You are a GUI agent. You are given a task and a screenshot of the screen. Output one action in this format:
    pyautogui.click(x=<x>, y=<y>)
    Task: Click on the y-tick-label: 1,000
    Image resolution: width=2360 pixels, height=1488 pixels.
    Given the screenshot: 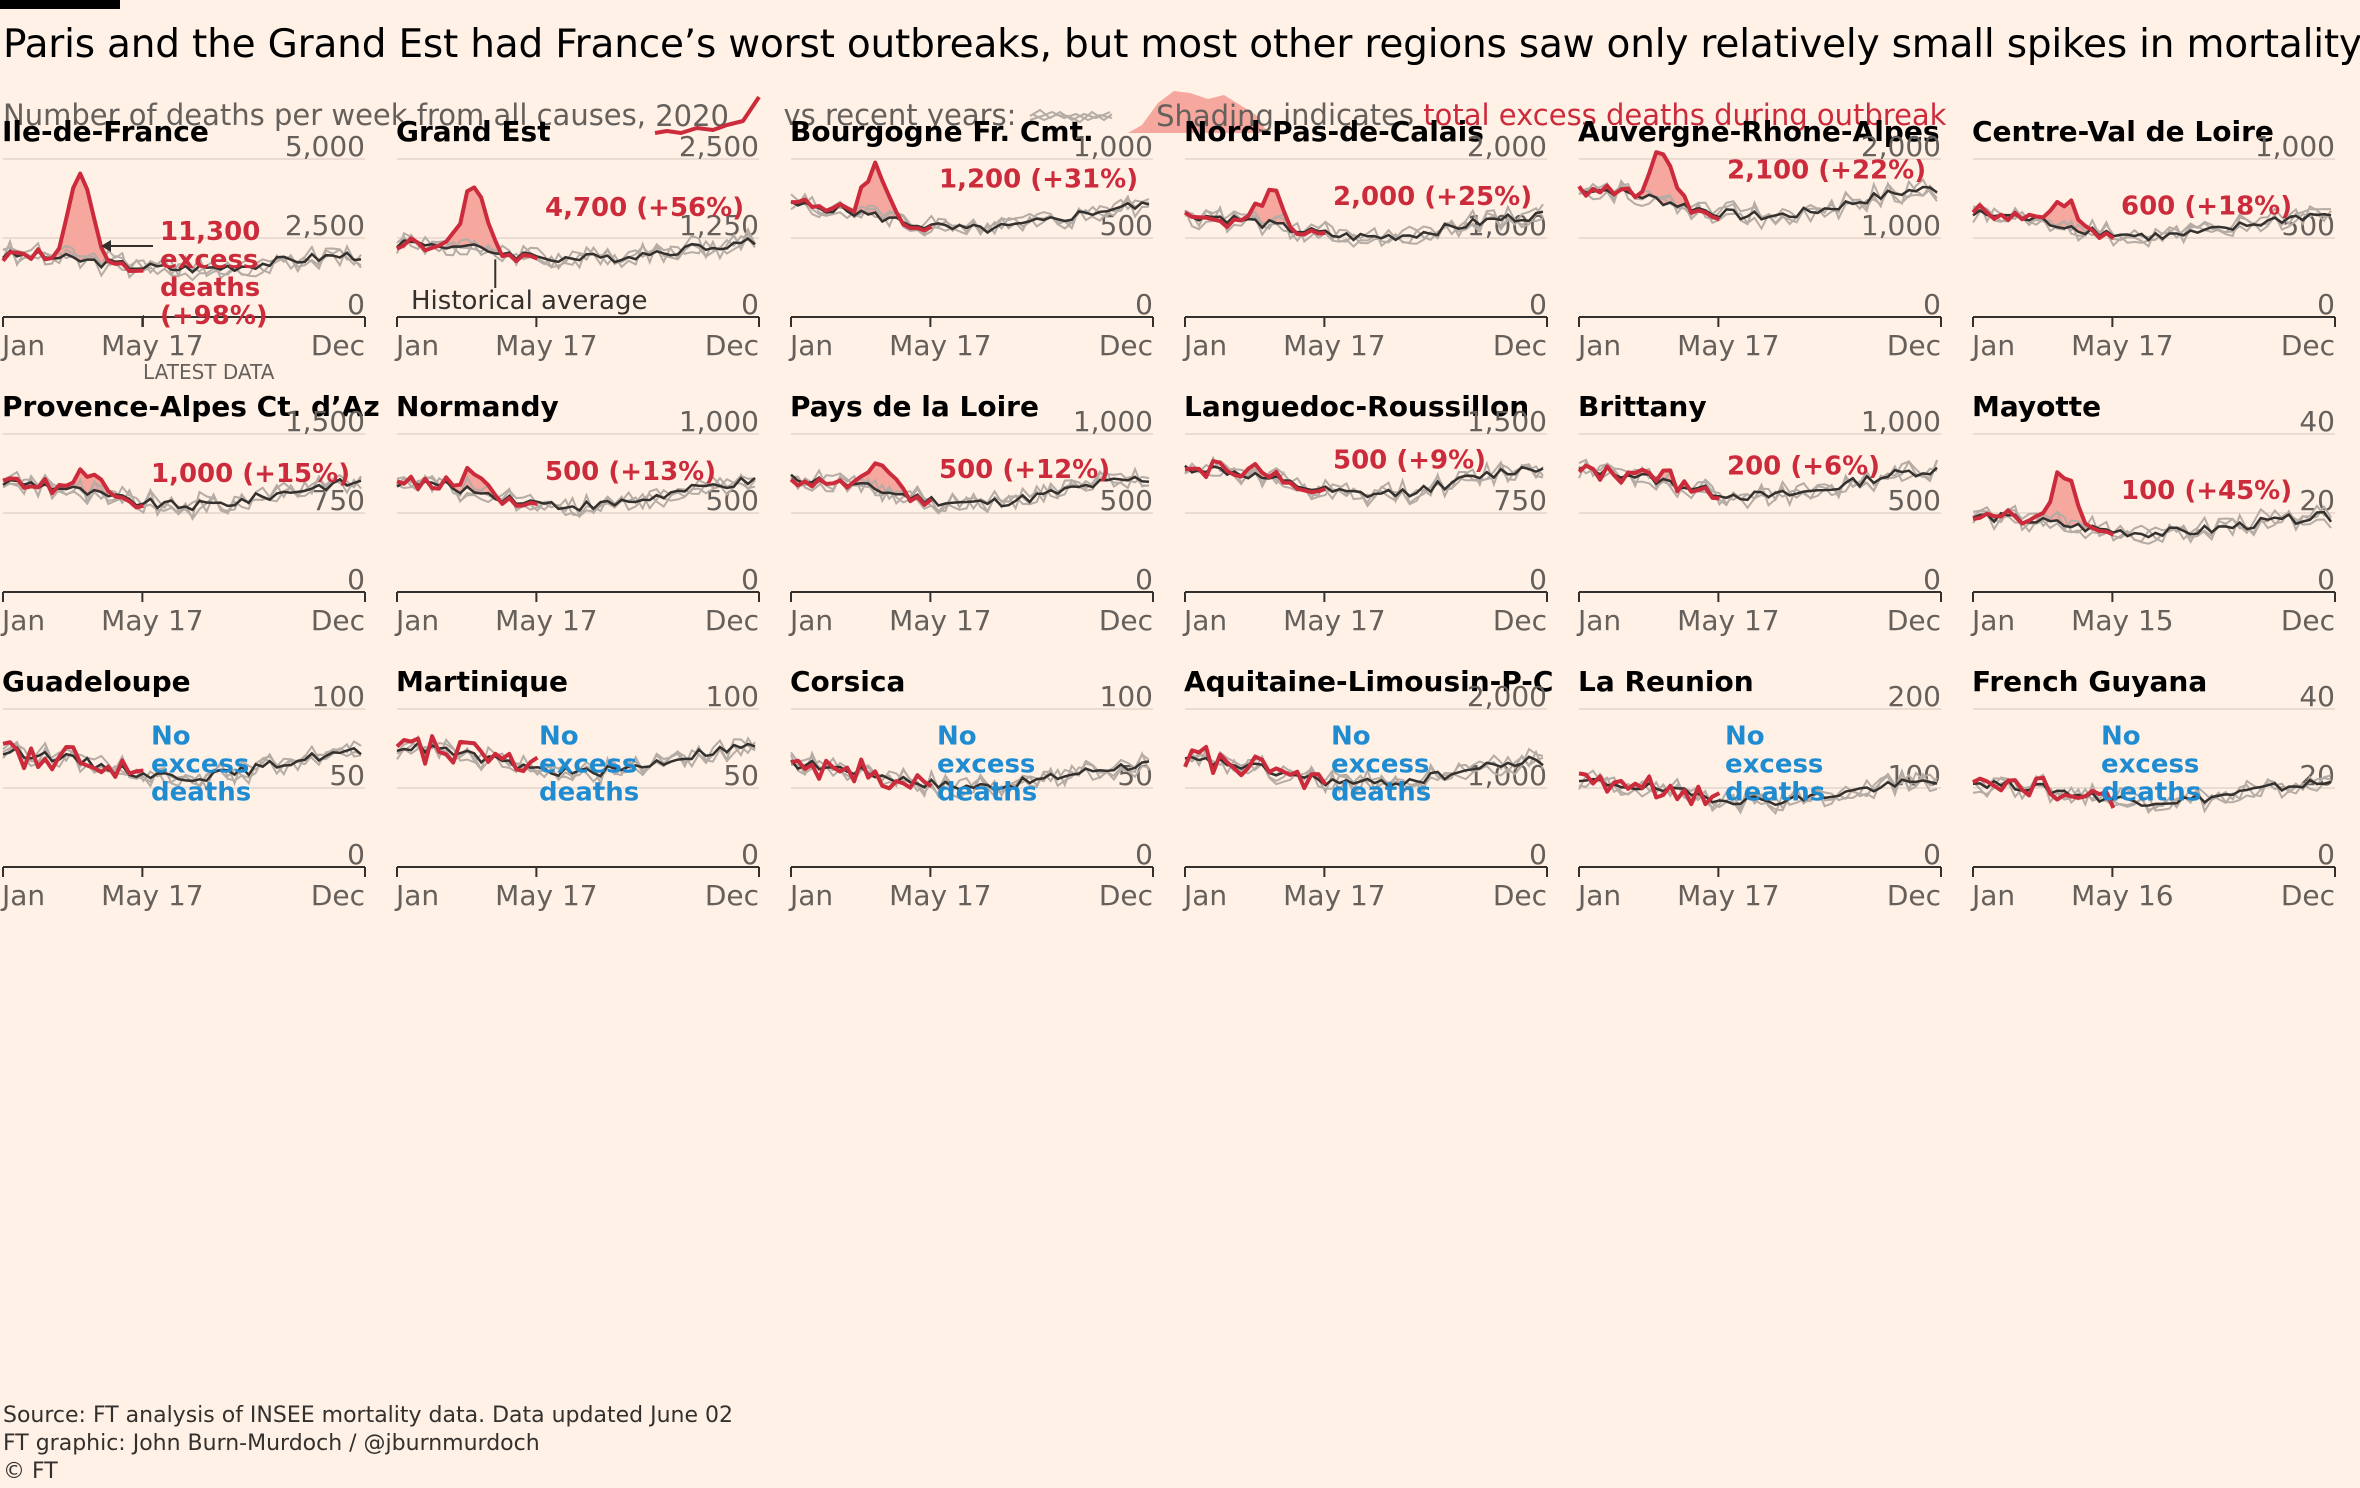 What is the action you would take?
    pyautogui.click(x=2295, y=146)
    